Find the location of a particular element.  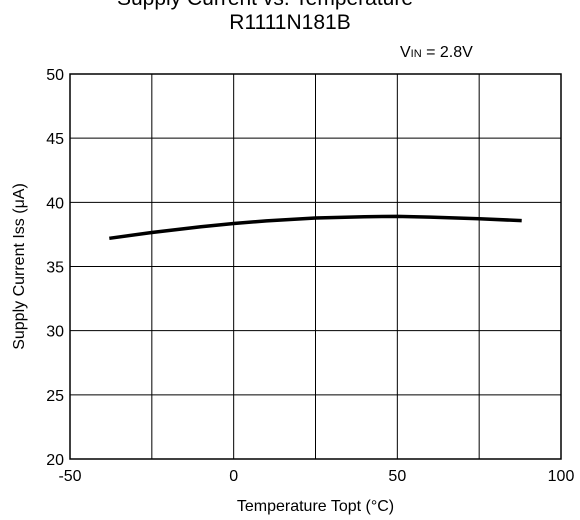

y-tick-label: 40 is located at coordinates (55, 203).